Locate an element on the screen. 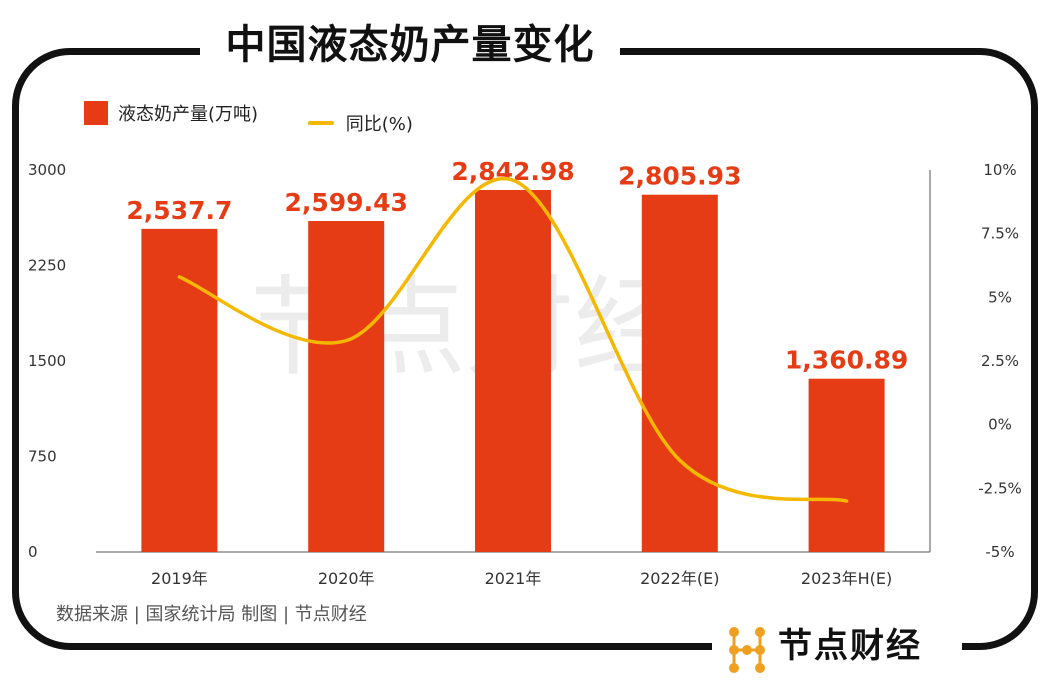 This screenshot has height=680, width=1054. y-right-tick-label: 7.5% is located at coordinates (1000, 234).